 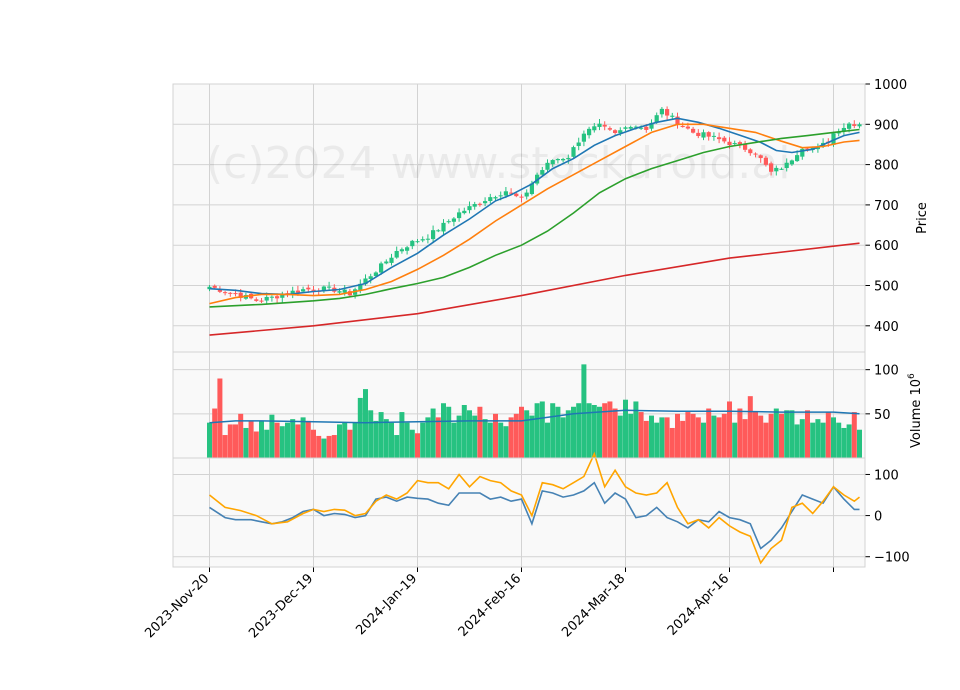 What do you see at coordinates (177, 606) in the screenshot?
I see `x-tick-label: 2023-Nov-20` at bounding box center [177, 606].